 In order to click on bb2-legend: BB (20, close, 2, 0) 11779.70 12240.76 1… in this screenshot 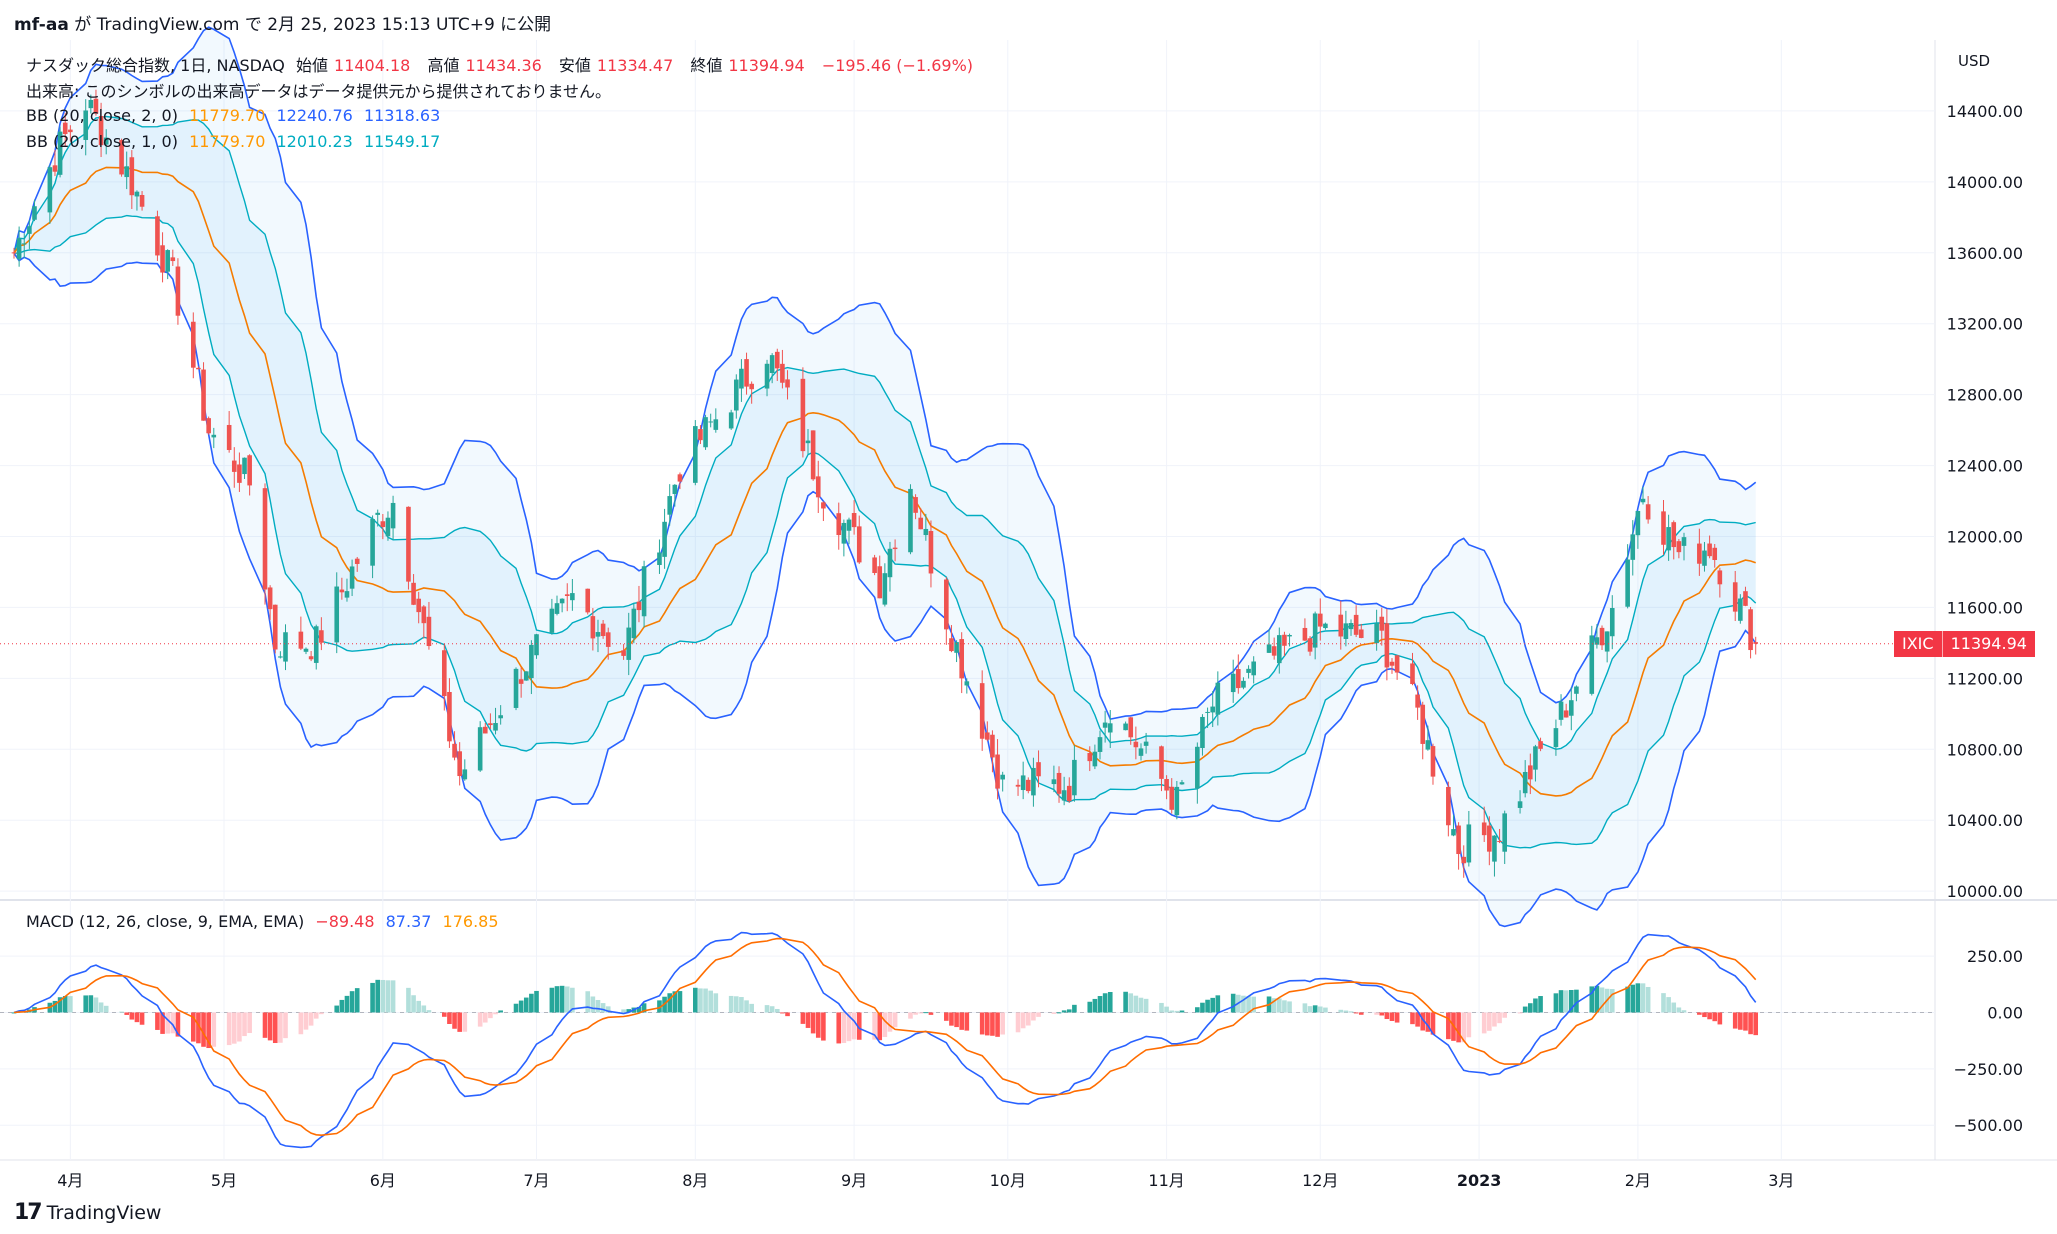, I will do `click(236, 115)`.